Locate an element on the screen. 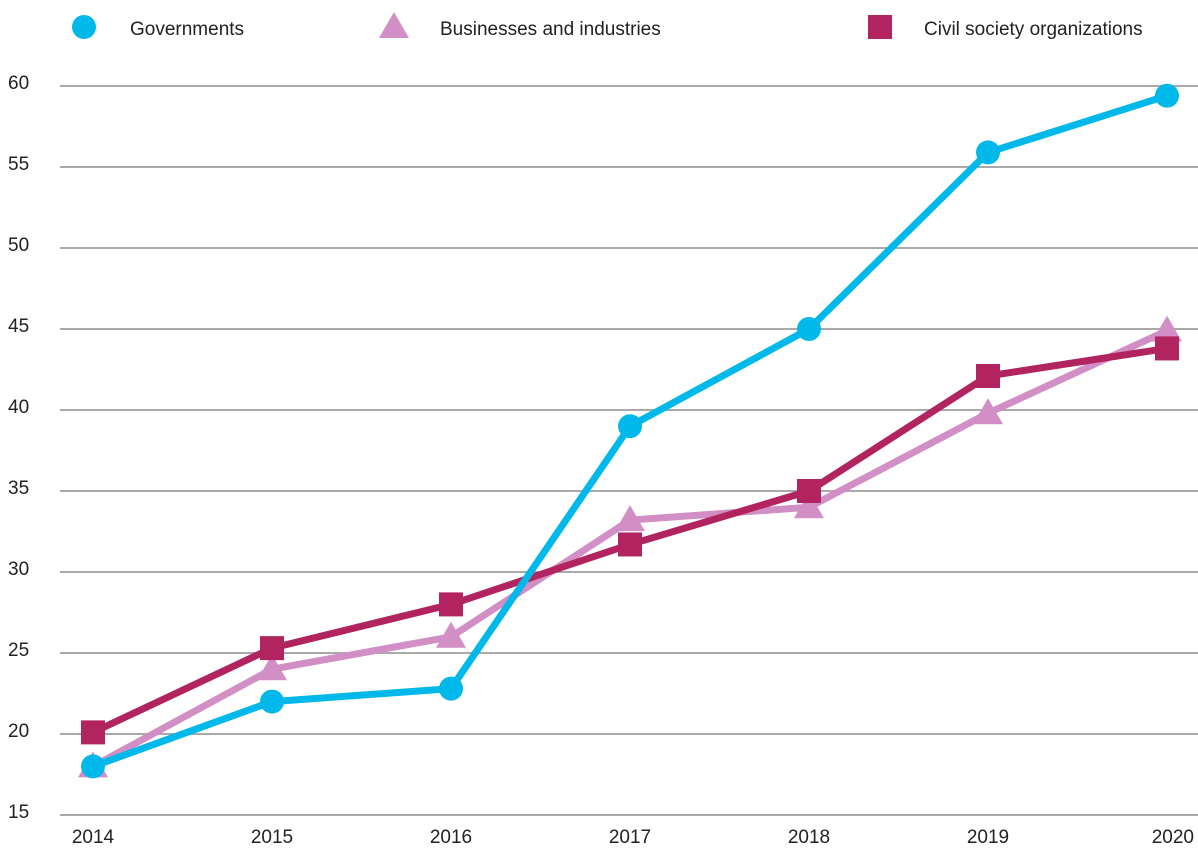  x-tick-label: 2014 is located at coordinates (93, 837).